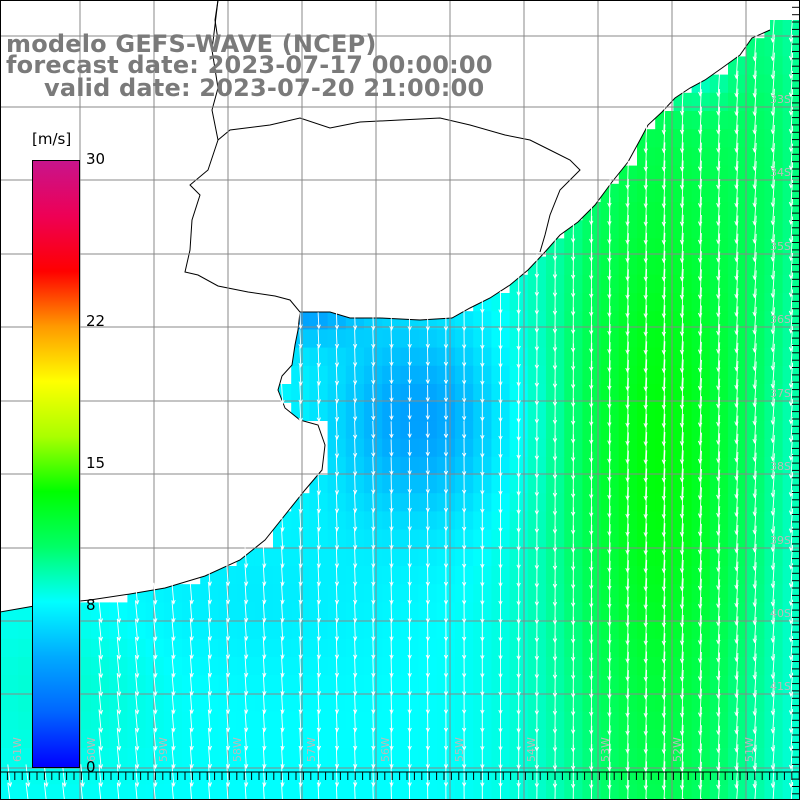 This screenshot has width=800, height=800. I want to click on latitude-label: 35S, so click(780, 246).